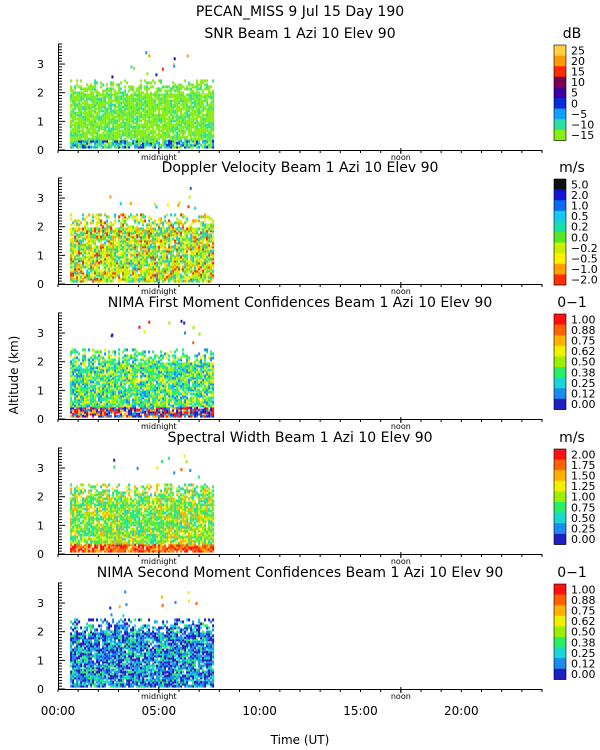 Image resolution: width=600 pixels, height=750 pixels. I want to click on x-tick-label: 20:00, so click(461, 711).